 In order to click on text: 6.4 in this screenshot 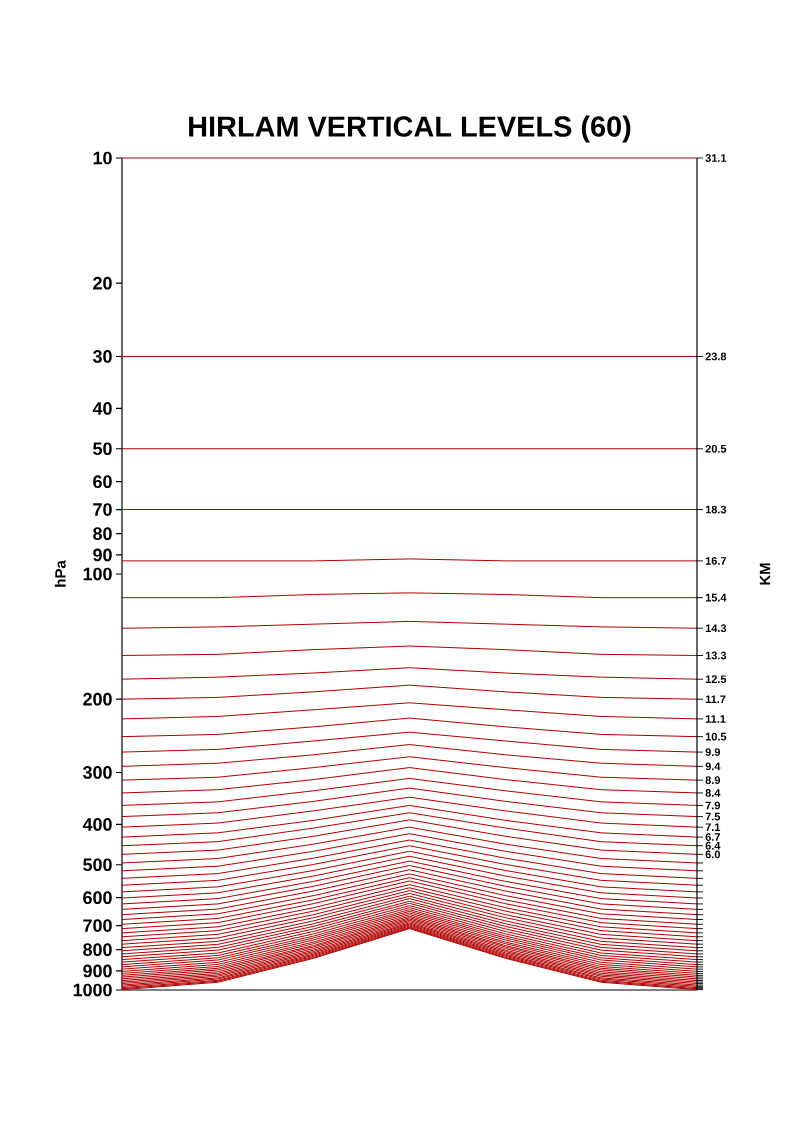, I will do `click(713, 845)`.